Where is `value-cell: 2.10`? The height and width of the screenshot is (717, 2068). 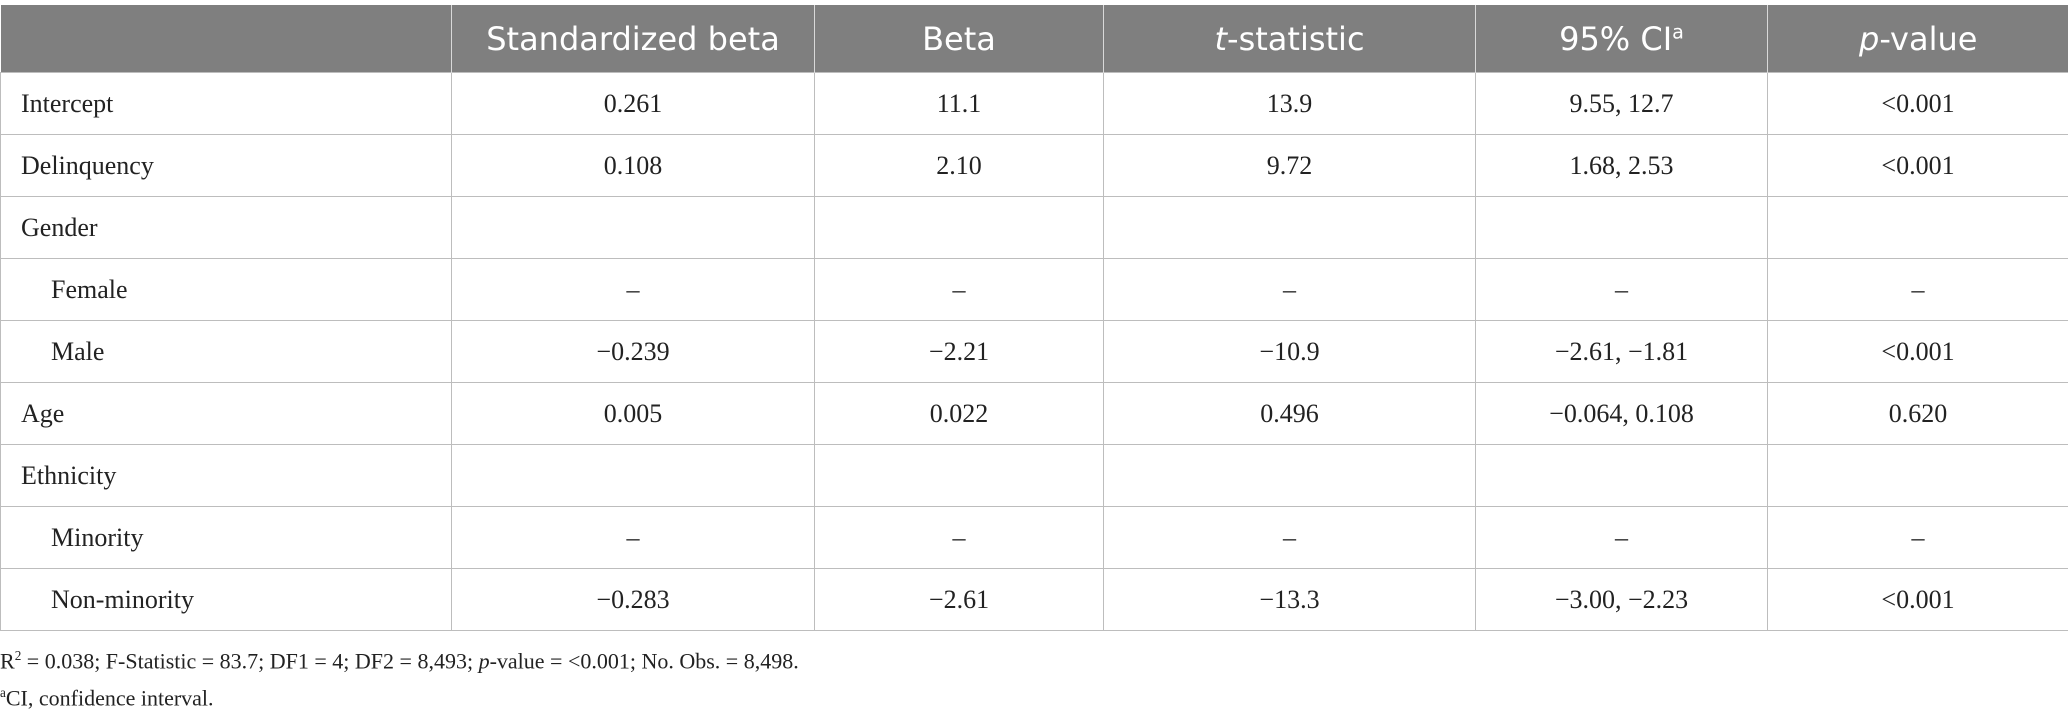 value-cell: 2.10 is located at coordinates (959, 165).